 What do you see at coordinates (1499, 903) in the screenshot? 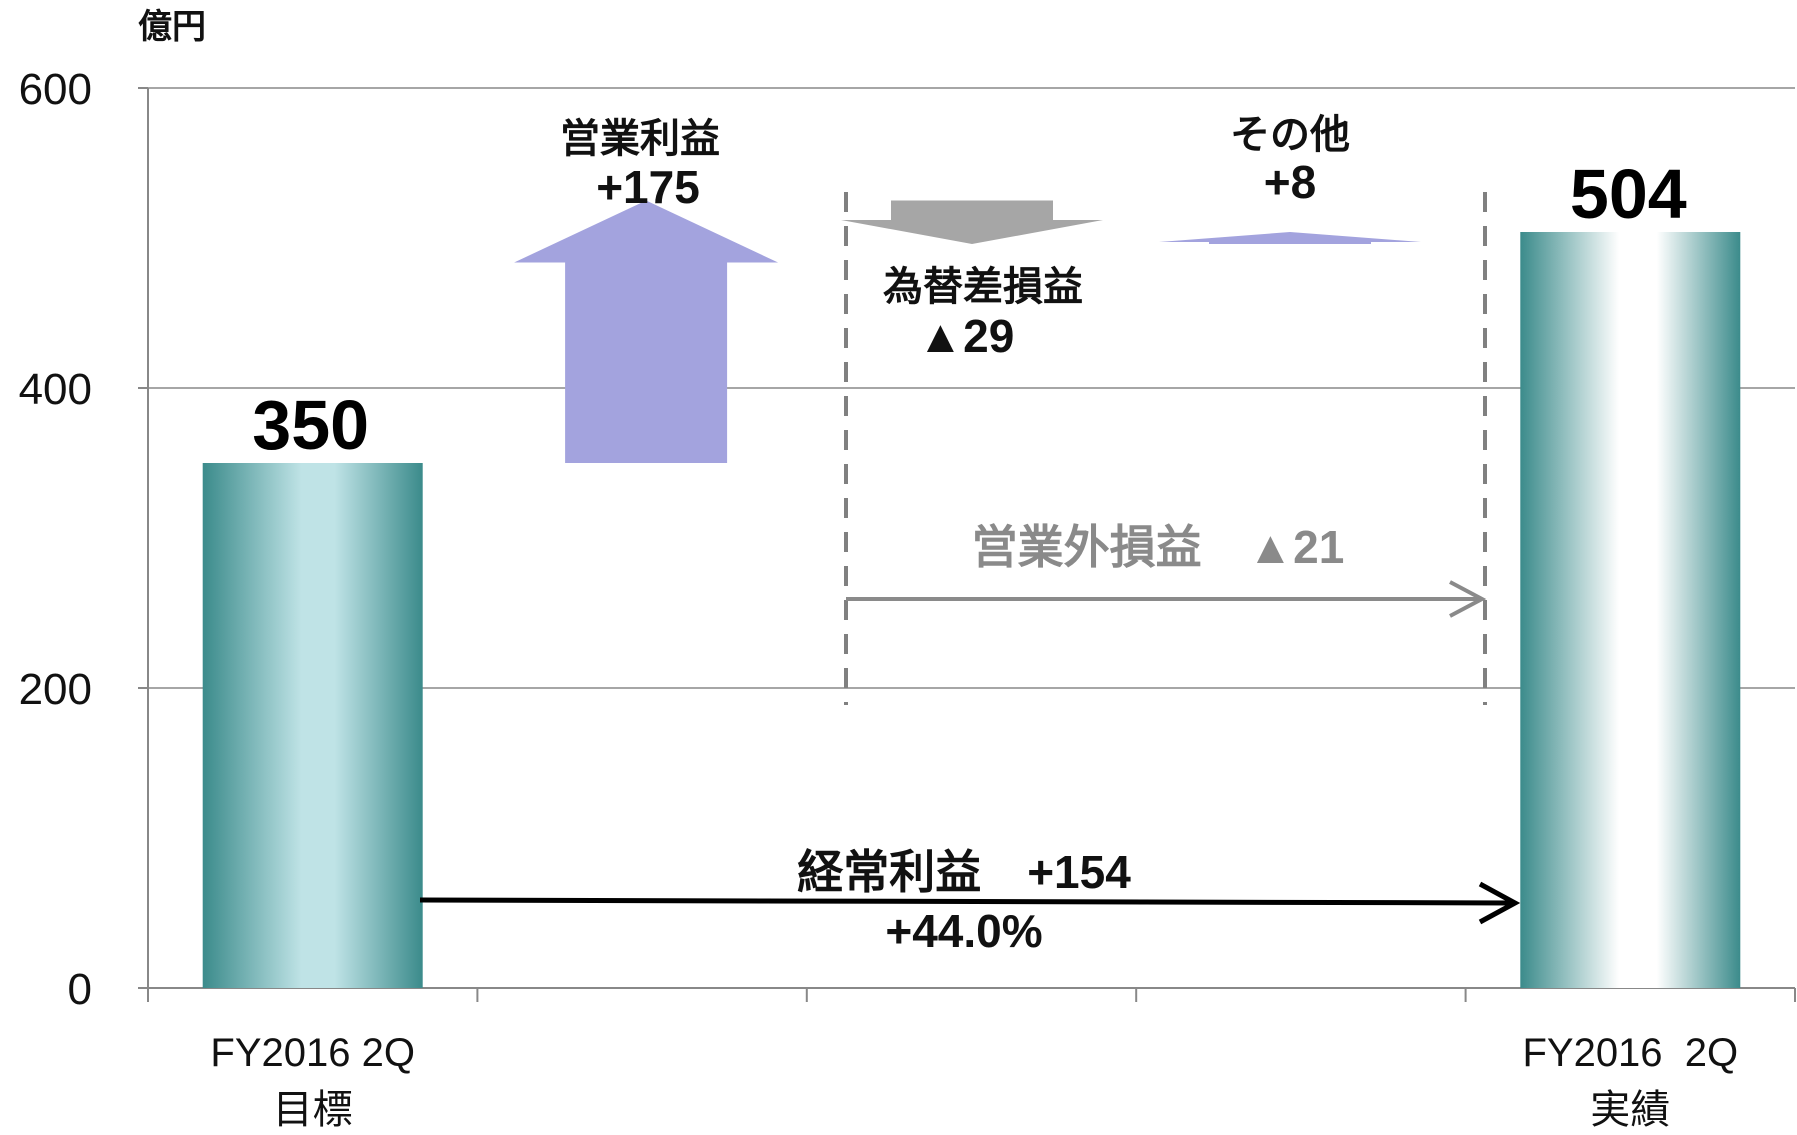
I see `overall-arrow-head` at bounding box center [1499, 903].